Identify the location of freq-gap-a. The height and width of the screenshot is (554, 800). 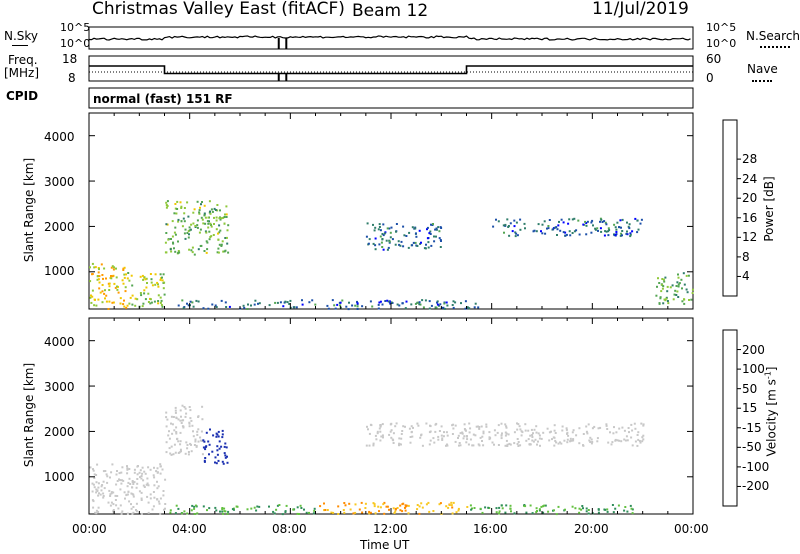
(278, 77).